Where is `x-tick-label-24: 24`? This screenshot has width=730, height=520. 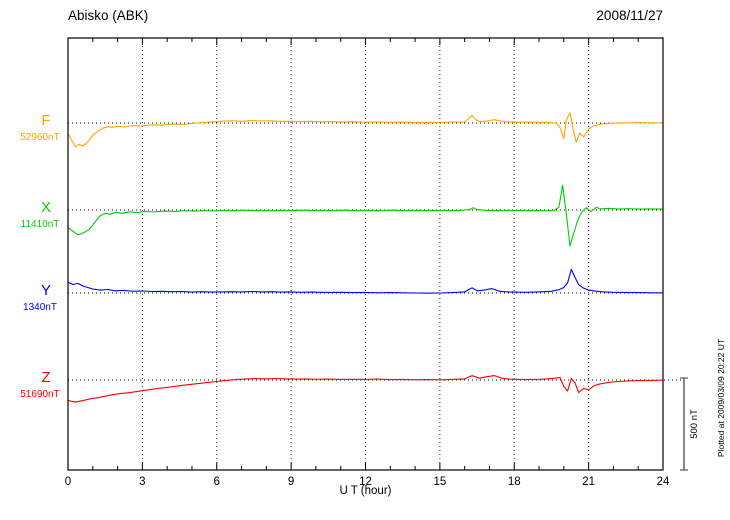
x-tick-label-24: 24 is located at coordinates (663, 482).